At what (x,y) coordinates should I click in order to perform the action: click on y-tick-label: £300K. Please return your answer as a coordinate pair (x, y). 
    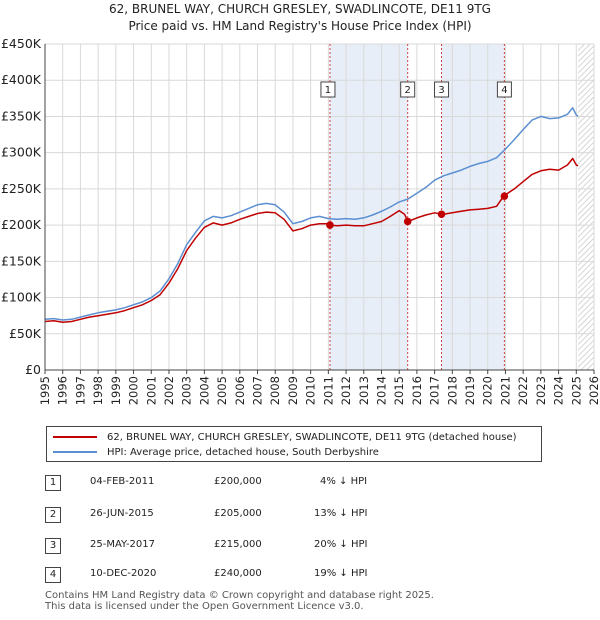
    Looking at the image, I should click on (21, 152).